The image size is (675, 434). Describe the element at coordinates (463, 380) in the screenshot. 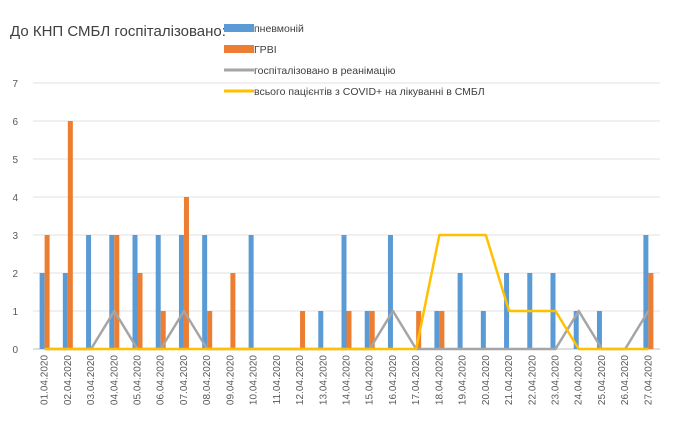

I see `x-tick-label: 19.04.2020` at that location.